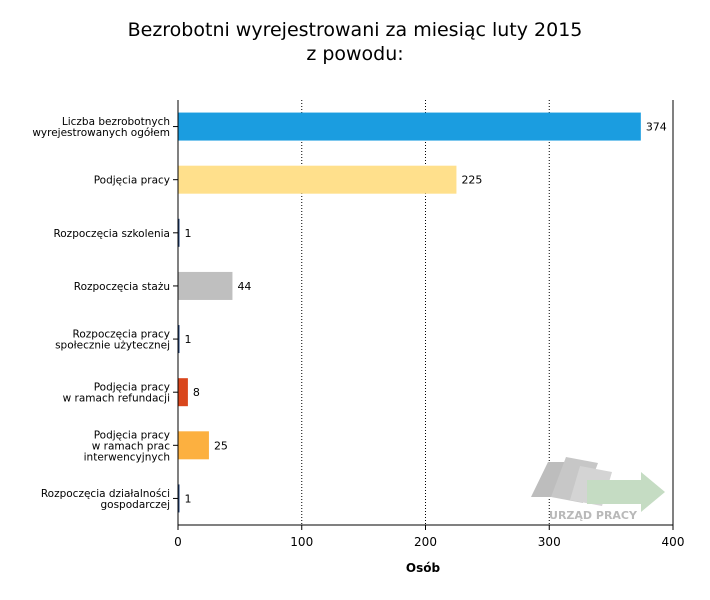 This screenshot has width=710, height=600. I want to click on value-label-6: 25, so click(221, 445).